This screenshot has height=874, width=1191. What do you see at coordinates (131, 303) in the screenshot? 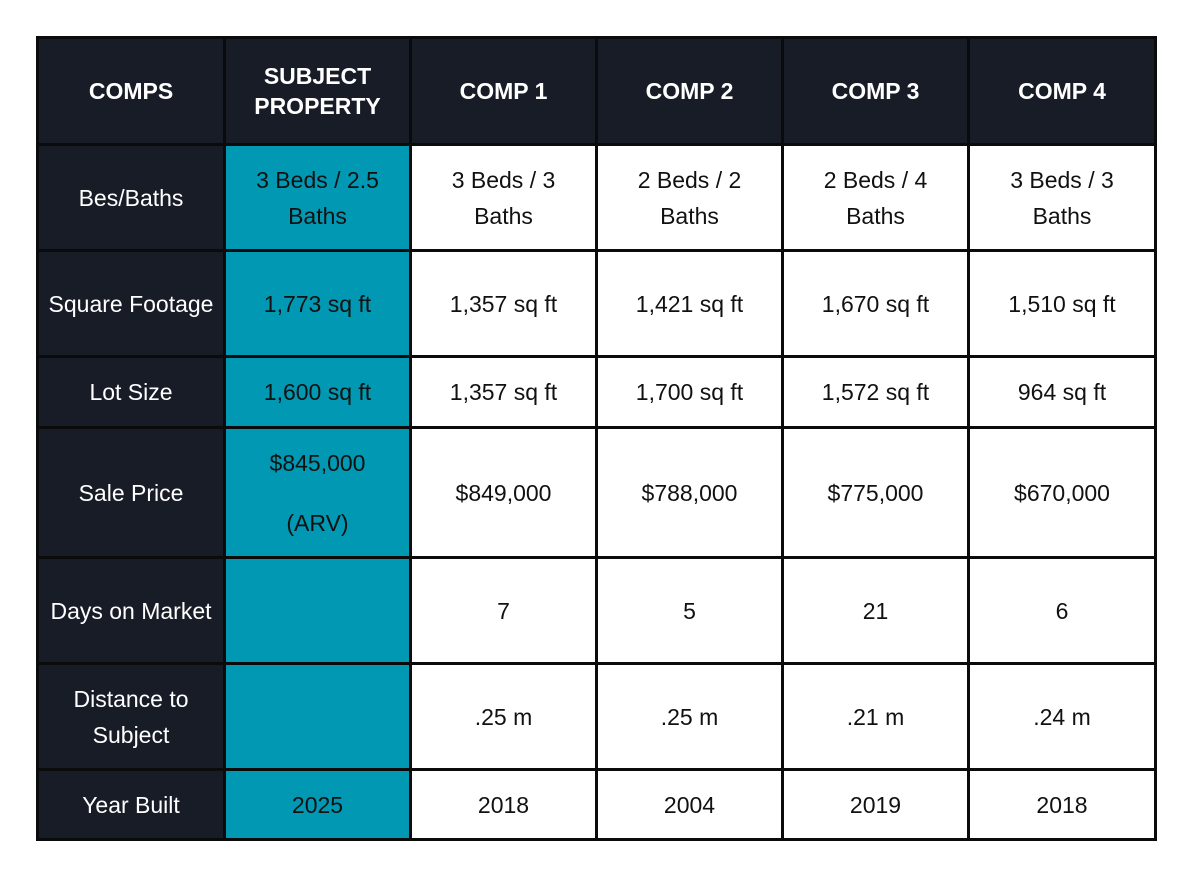
I see `row-label-square-footage: Square Footage` at bounding box center [131, 303].